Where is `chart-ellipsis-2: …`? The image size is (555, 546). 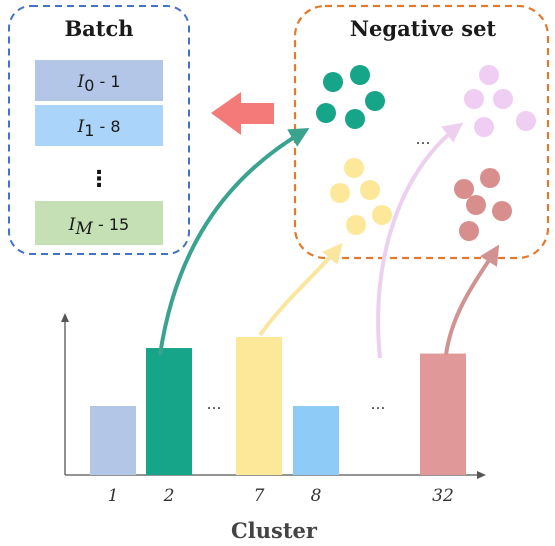 chart-ellipsis-2: … is located at coordinates (378, 404).